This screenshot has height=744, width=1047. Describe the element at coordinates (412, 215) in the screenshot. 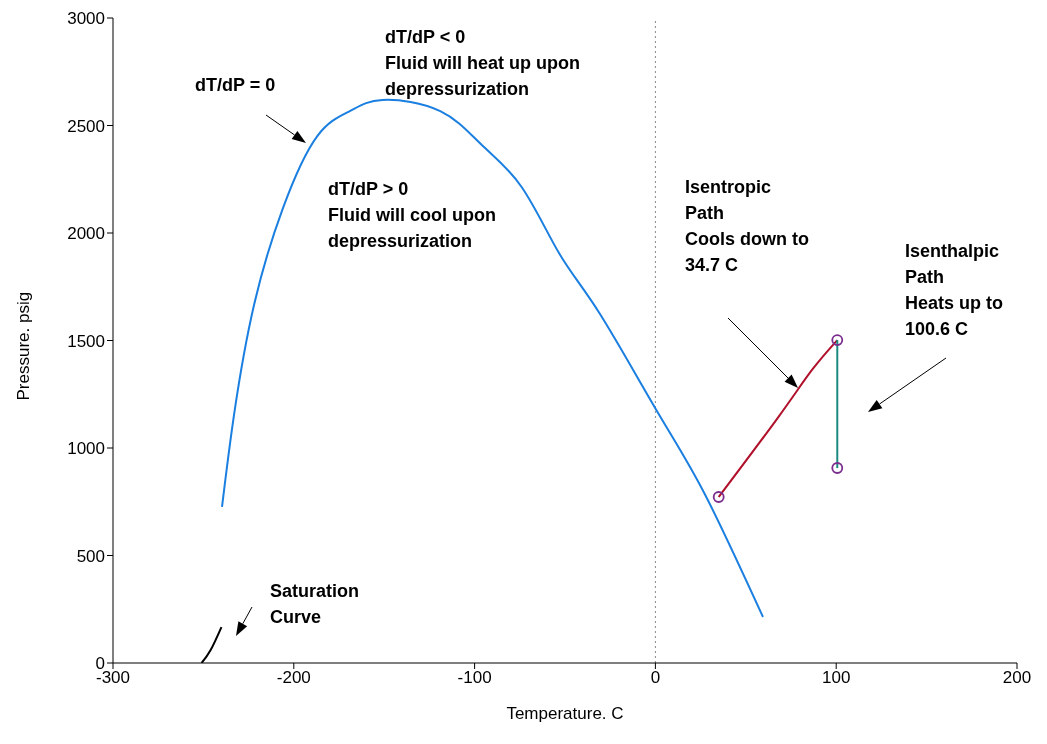

I see `annotation: dT/dP > 0 Fluid will cool upon depressurization` at that location.